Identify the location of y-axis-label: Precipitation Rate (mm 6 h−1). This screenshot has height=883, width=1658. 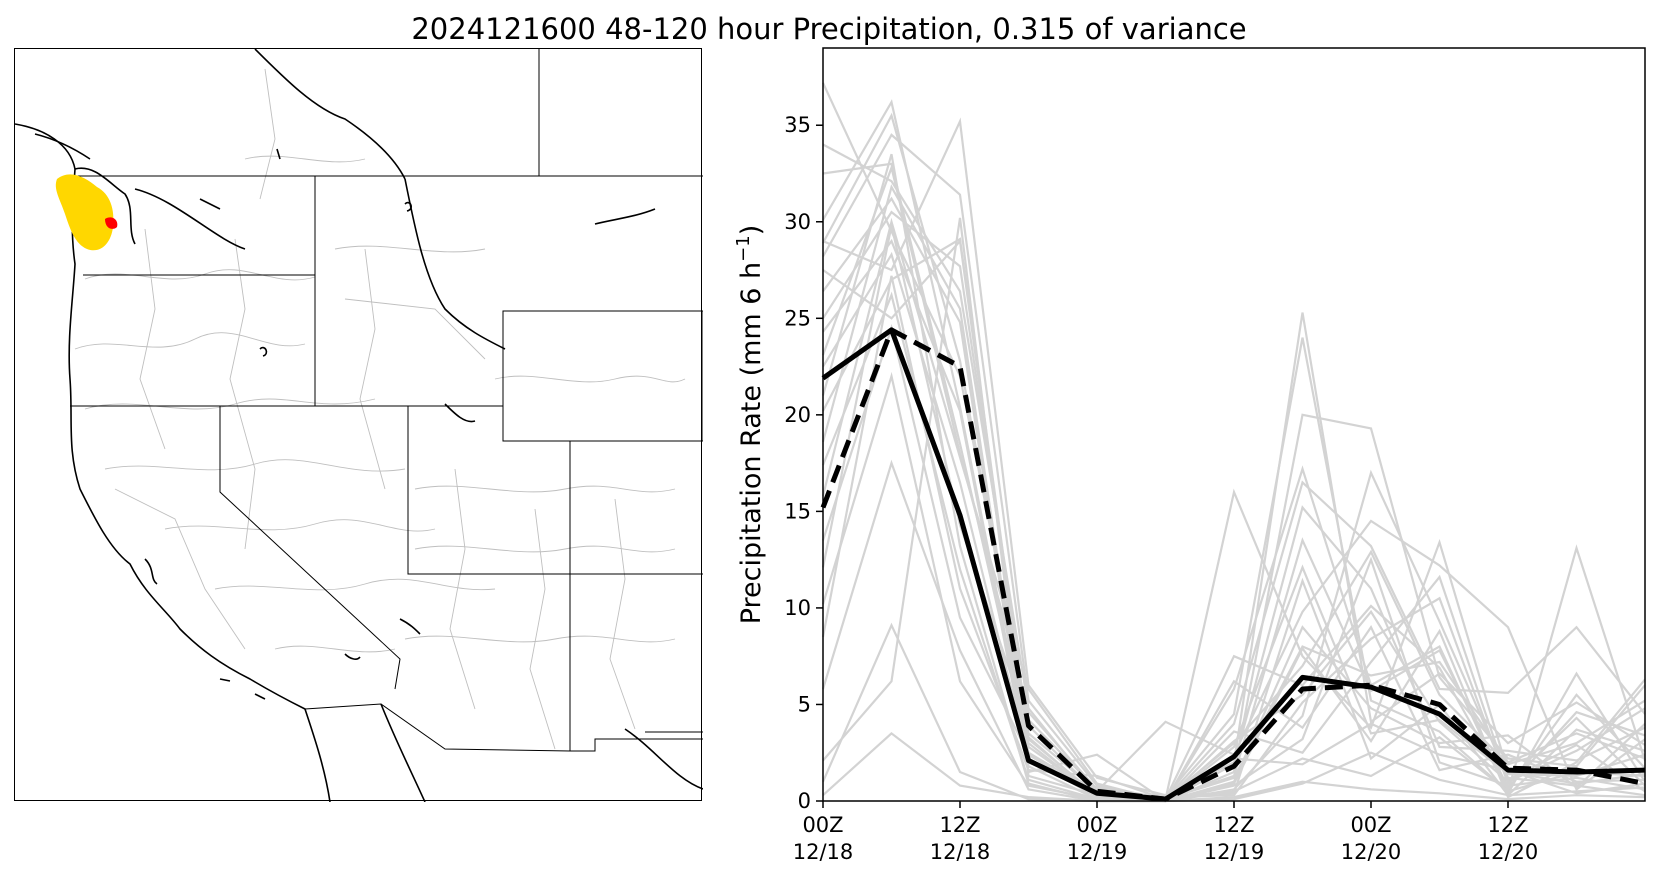
(750, 425).